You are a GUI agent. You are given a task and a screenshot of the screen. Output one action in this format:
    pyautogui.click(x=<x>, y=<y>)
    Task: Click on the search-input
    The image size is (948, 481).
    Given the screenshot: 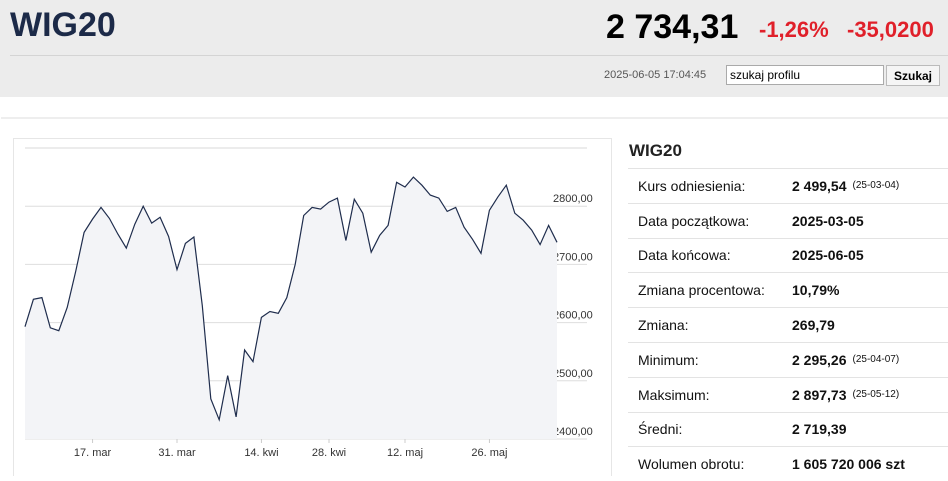 What is the action you would take?
    pyautogui.click(x=805, y=75)
    